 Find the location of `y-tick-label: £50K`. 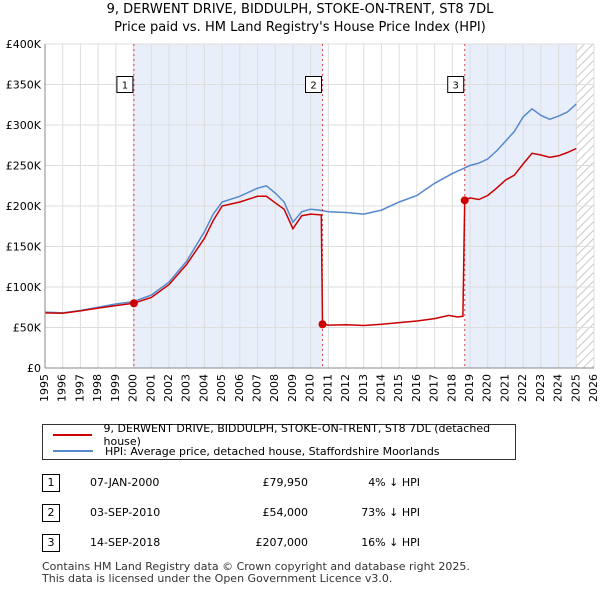

y-tick-label: £50K is located at coordinates (27, 328).